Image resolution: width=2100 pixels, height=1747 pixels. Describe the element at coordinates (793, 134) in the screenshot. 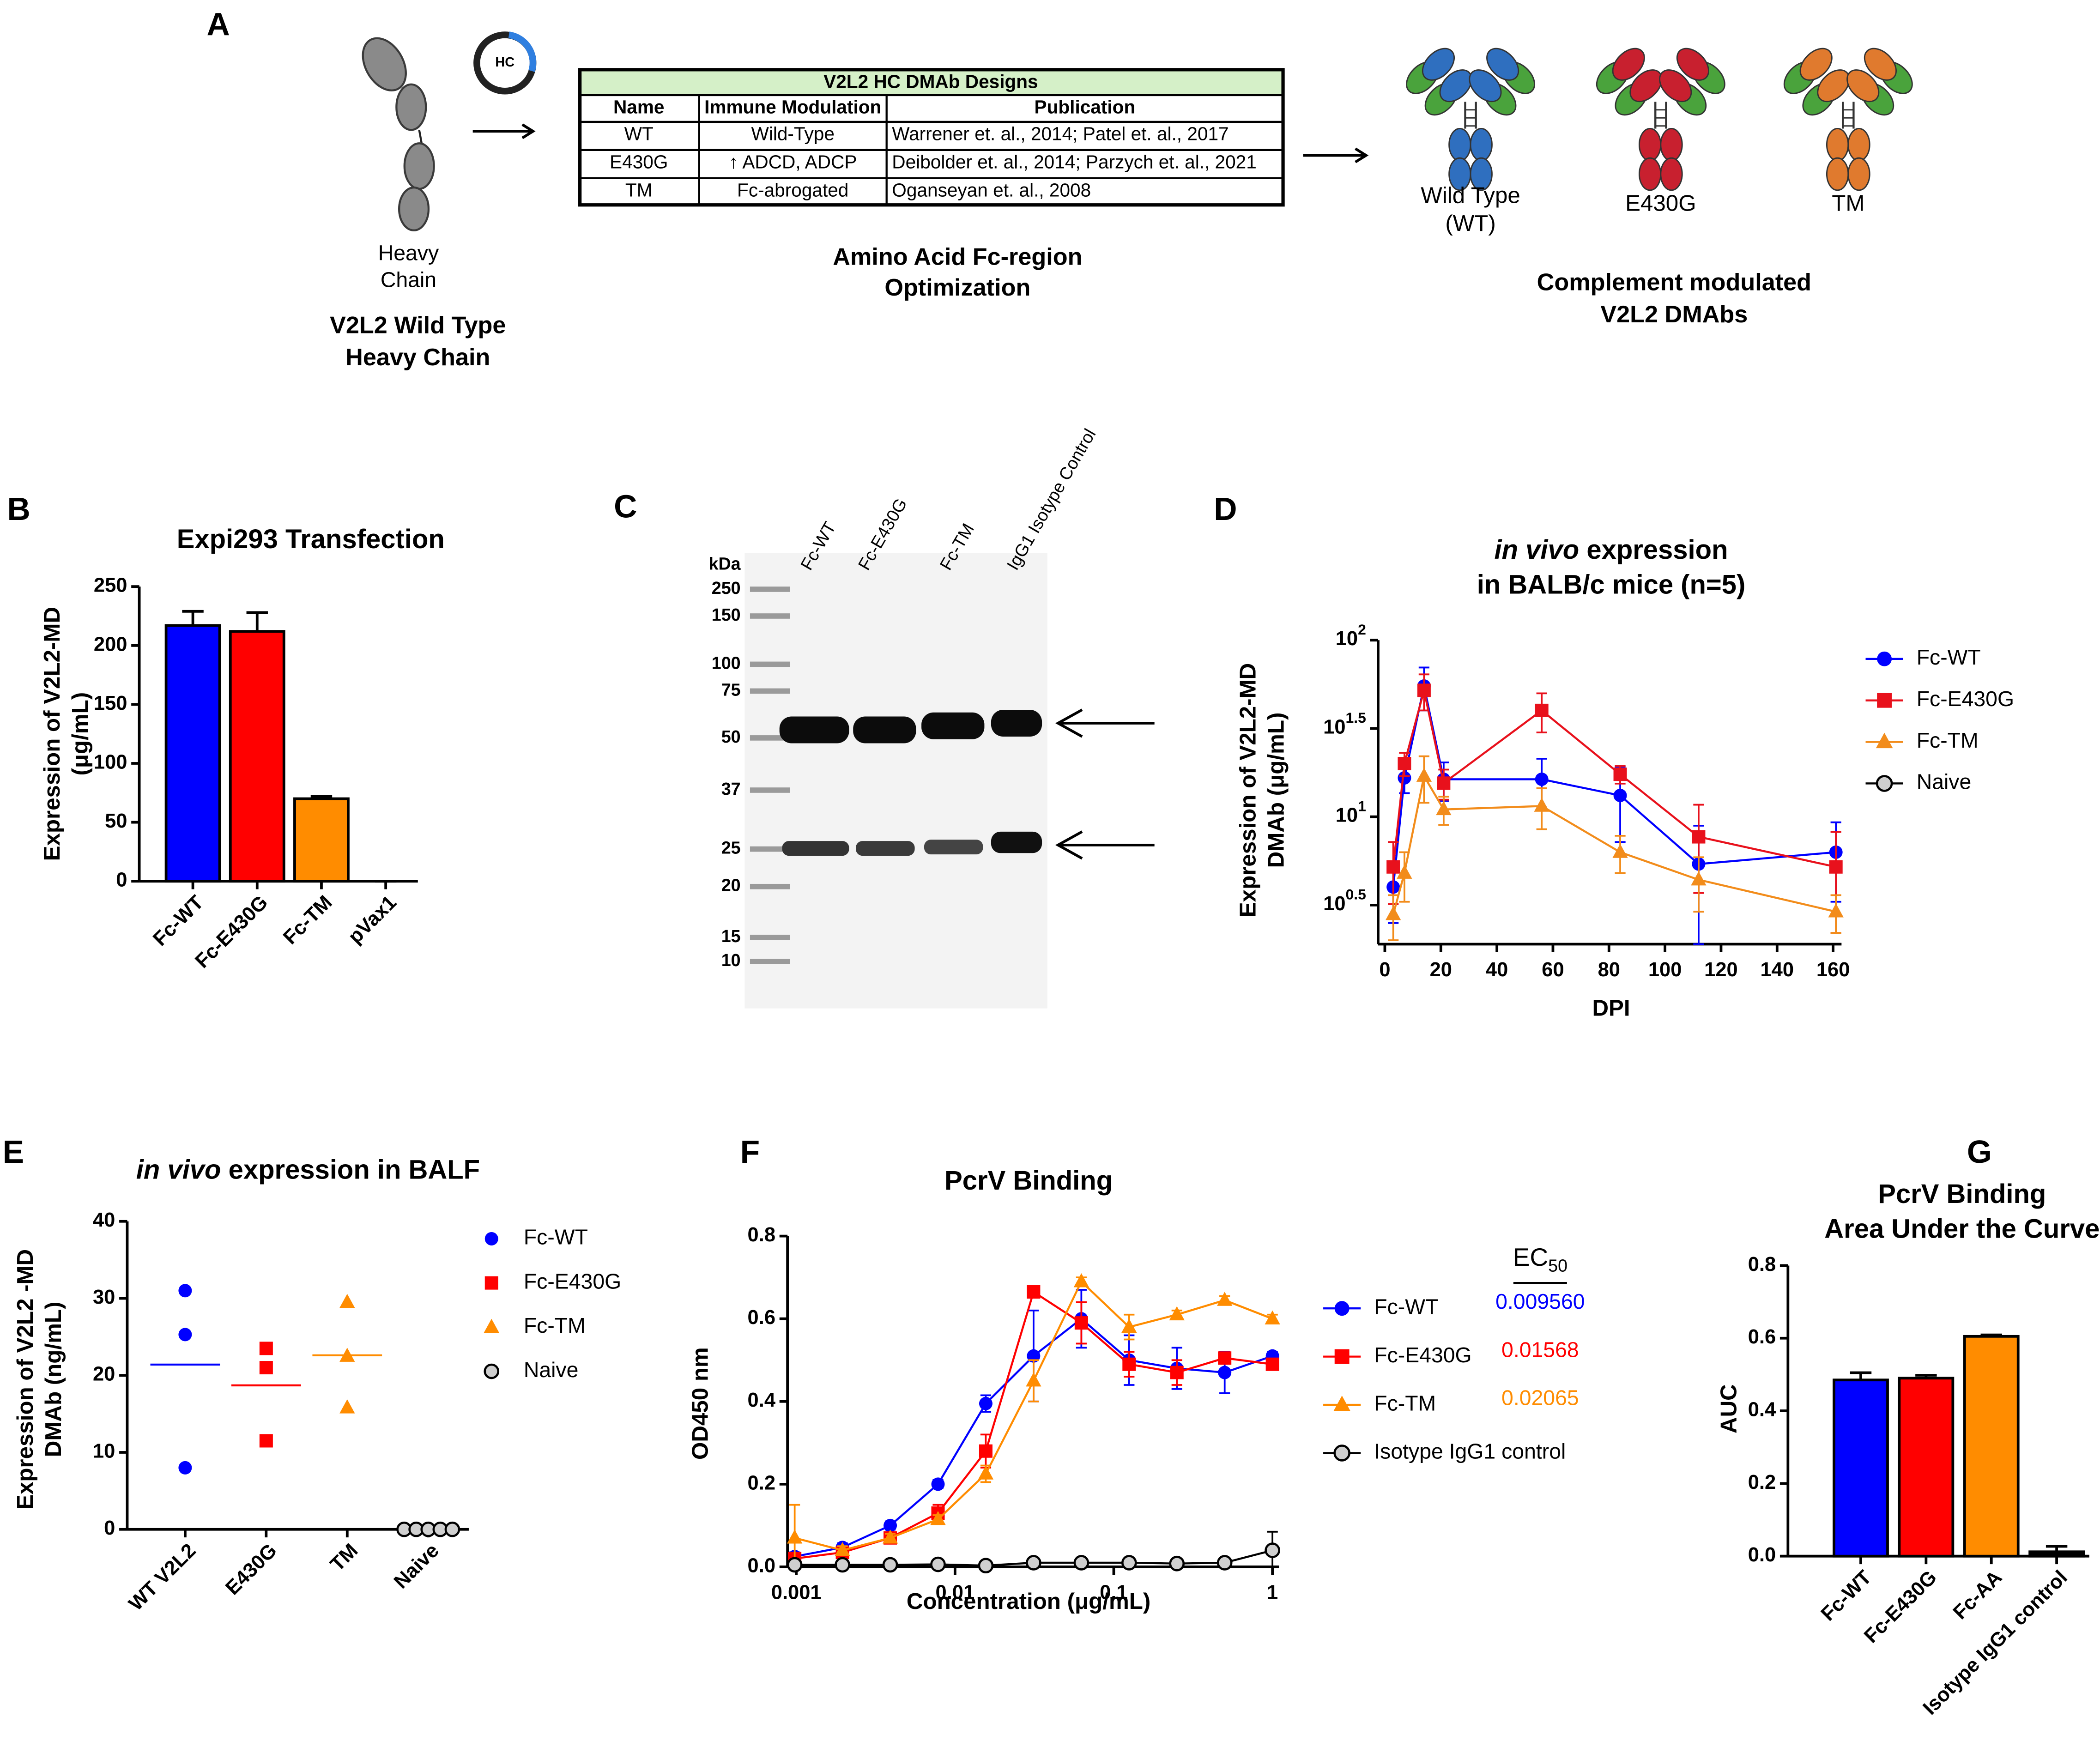

I see `table-cell: Wild-Type` at that location.